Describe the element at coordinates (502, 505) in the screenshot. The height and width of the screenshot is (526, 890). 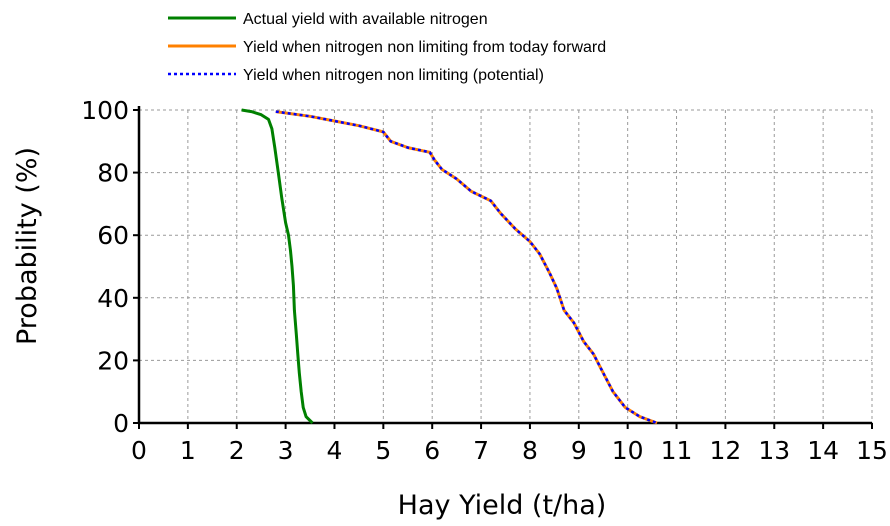
I see `x-axis-title: Hay Yield (t/ha)` at that location.